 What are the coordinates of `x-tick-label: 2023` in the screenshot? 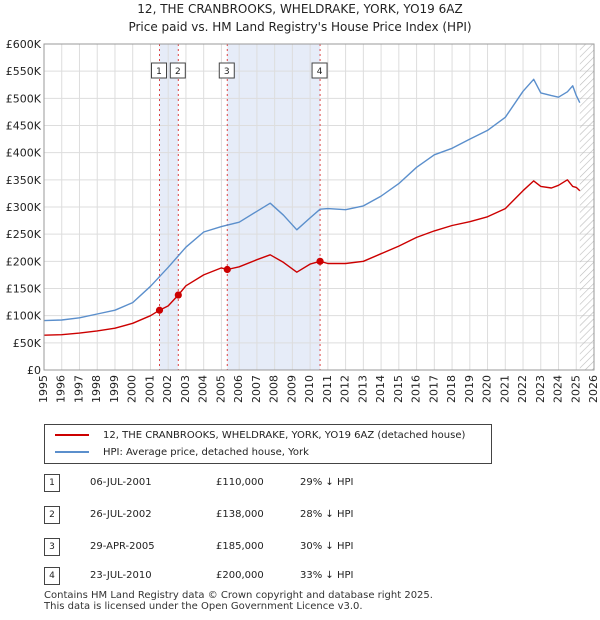 It's located at (540, 389).